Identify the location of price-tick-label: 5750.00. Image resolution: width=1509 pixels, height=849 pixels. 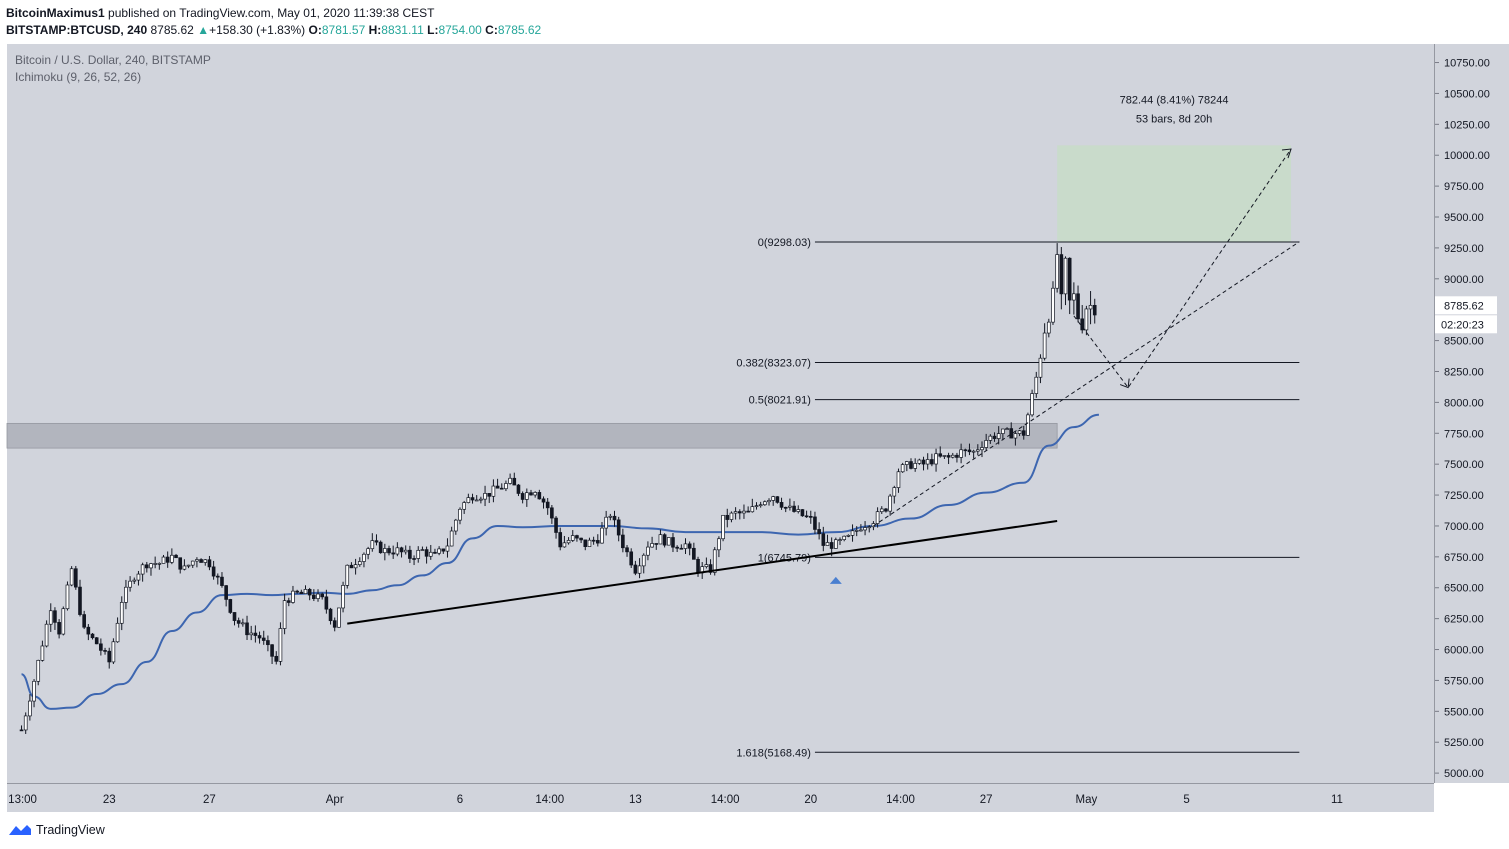
(1464, 681).